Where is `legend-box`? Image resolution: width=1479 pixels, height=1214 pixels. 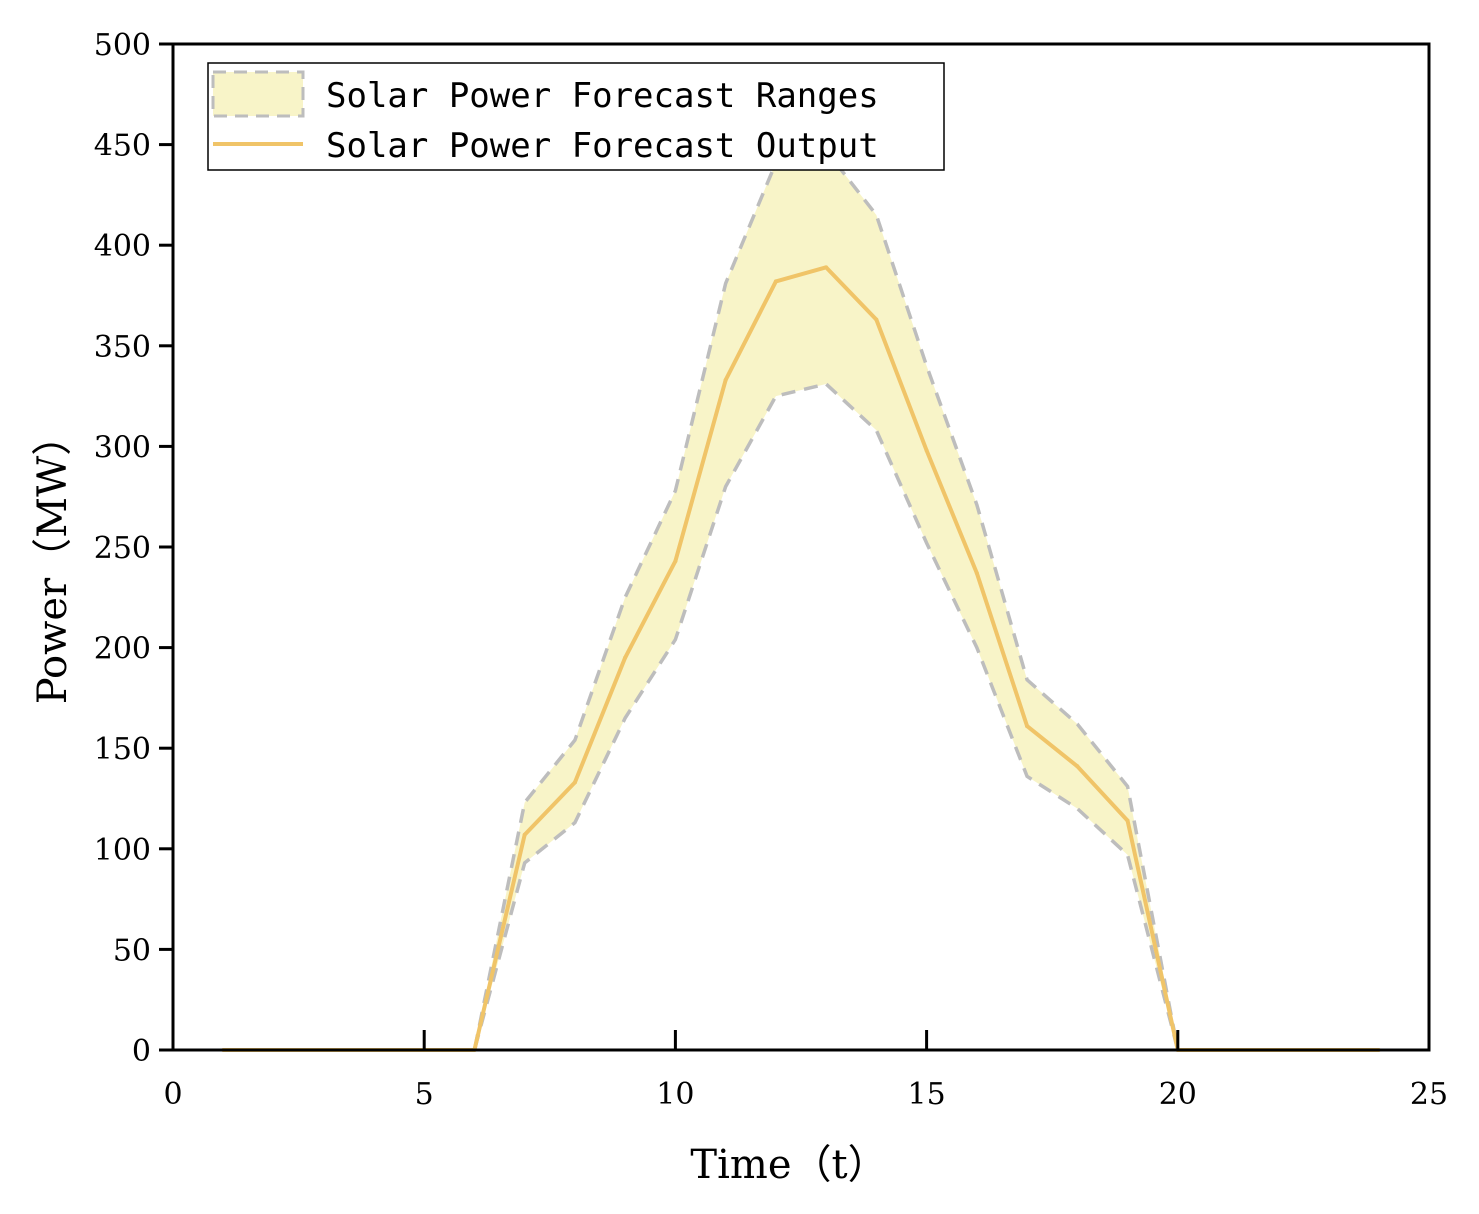 legend-box is located at coordinates (576, 116).